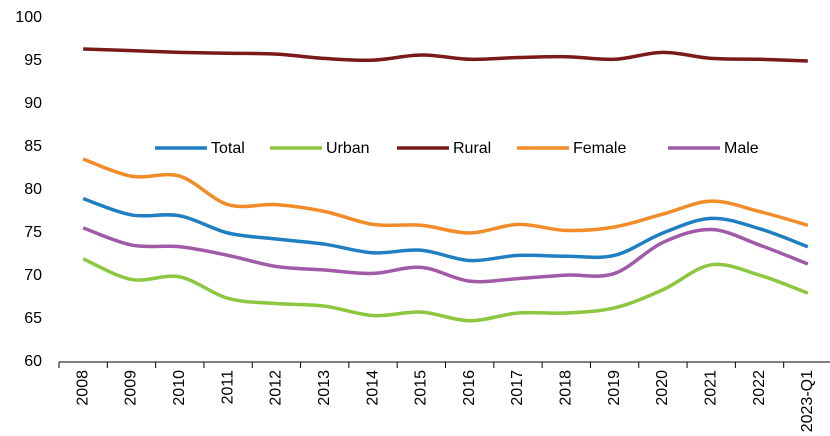 The height and width of the screenshot is (436, 830). I want to click on x-tick-label: 2017, so click(517, 388).